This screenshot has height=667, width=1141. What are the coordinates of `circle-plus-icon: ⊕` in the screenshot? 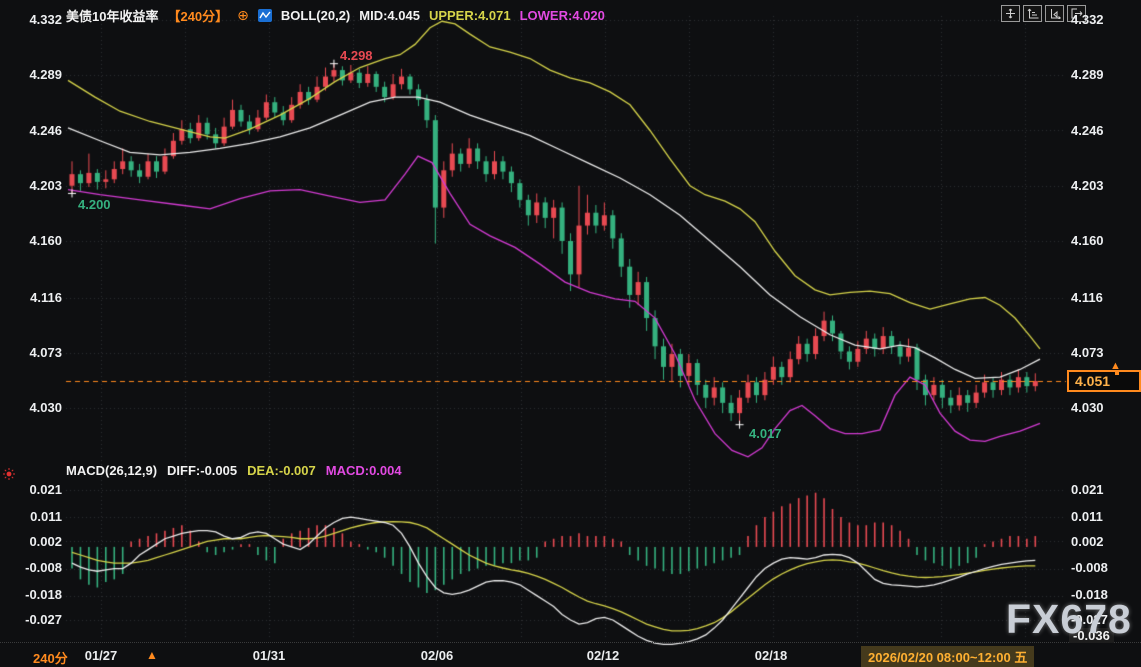 It's located at (243, 15).